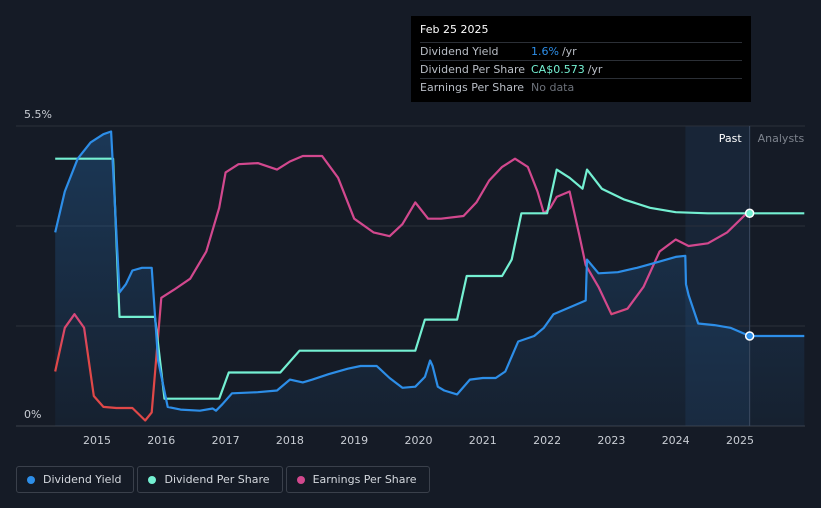  I want to click on x-tick-label: 2019, so click(354, 440).